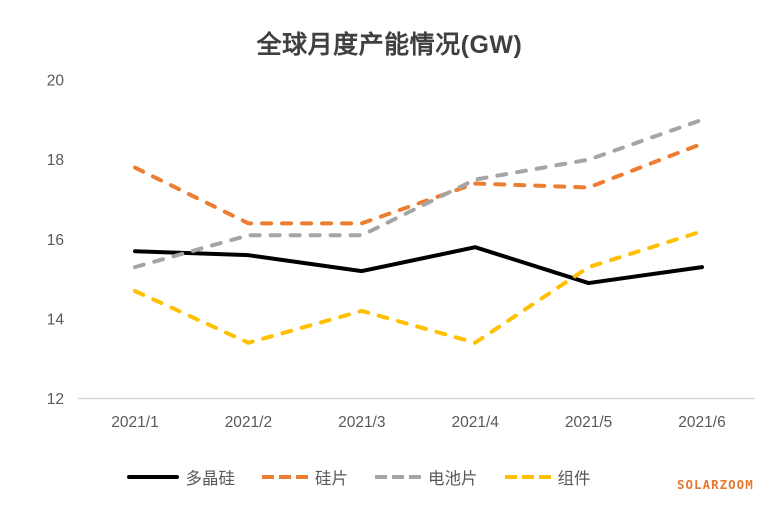  What do you see at coordinates (134, 422) in the screenshot?
I see `x-tick-label: 2021/1` at bounding box center [134, 422].